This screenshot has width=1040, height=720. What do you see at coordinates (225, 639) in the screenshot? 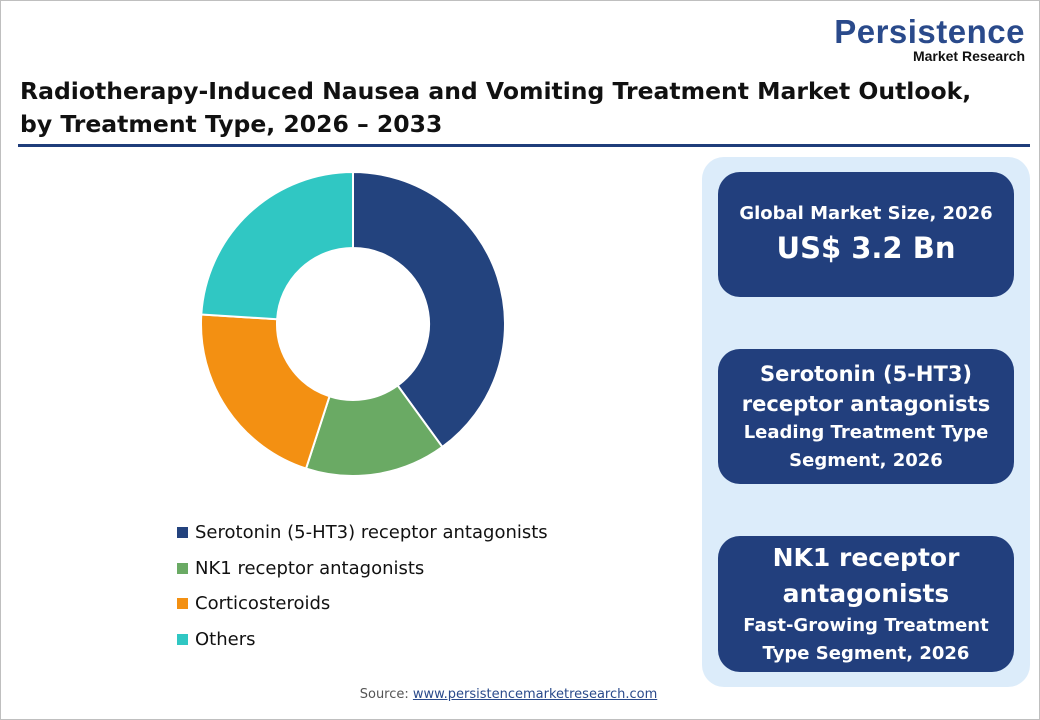
I see `legend-label: Others` at bounding box center [225, 639].